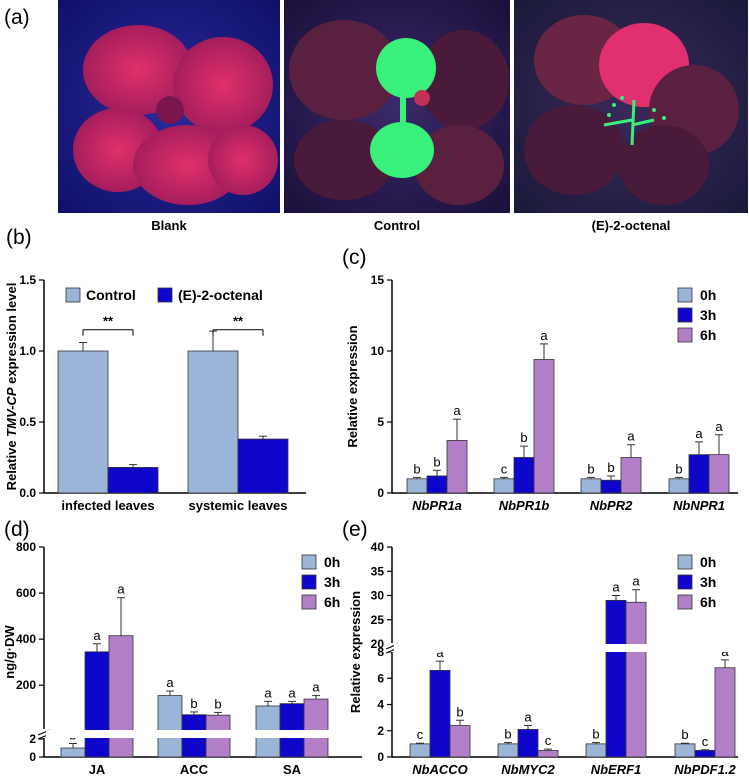 This screenshot has width=749, height=777. Describe the element at coordinates (544, 335) in the screenshot. I see `chart-c-sig-letter: a` at that location.